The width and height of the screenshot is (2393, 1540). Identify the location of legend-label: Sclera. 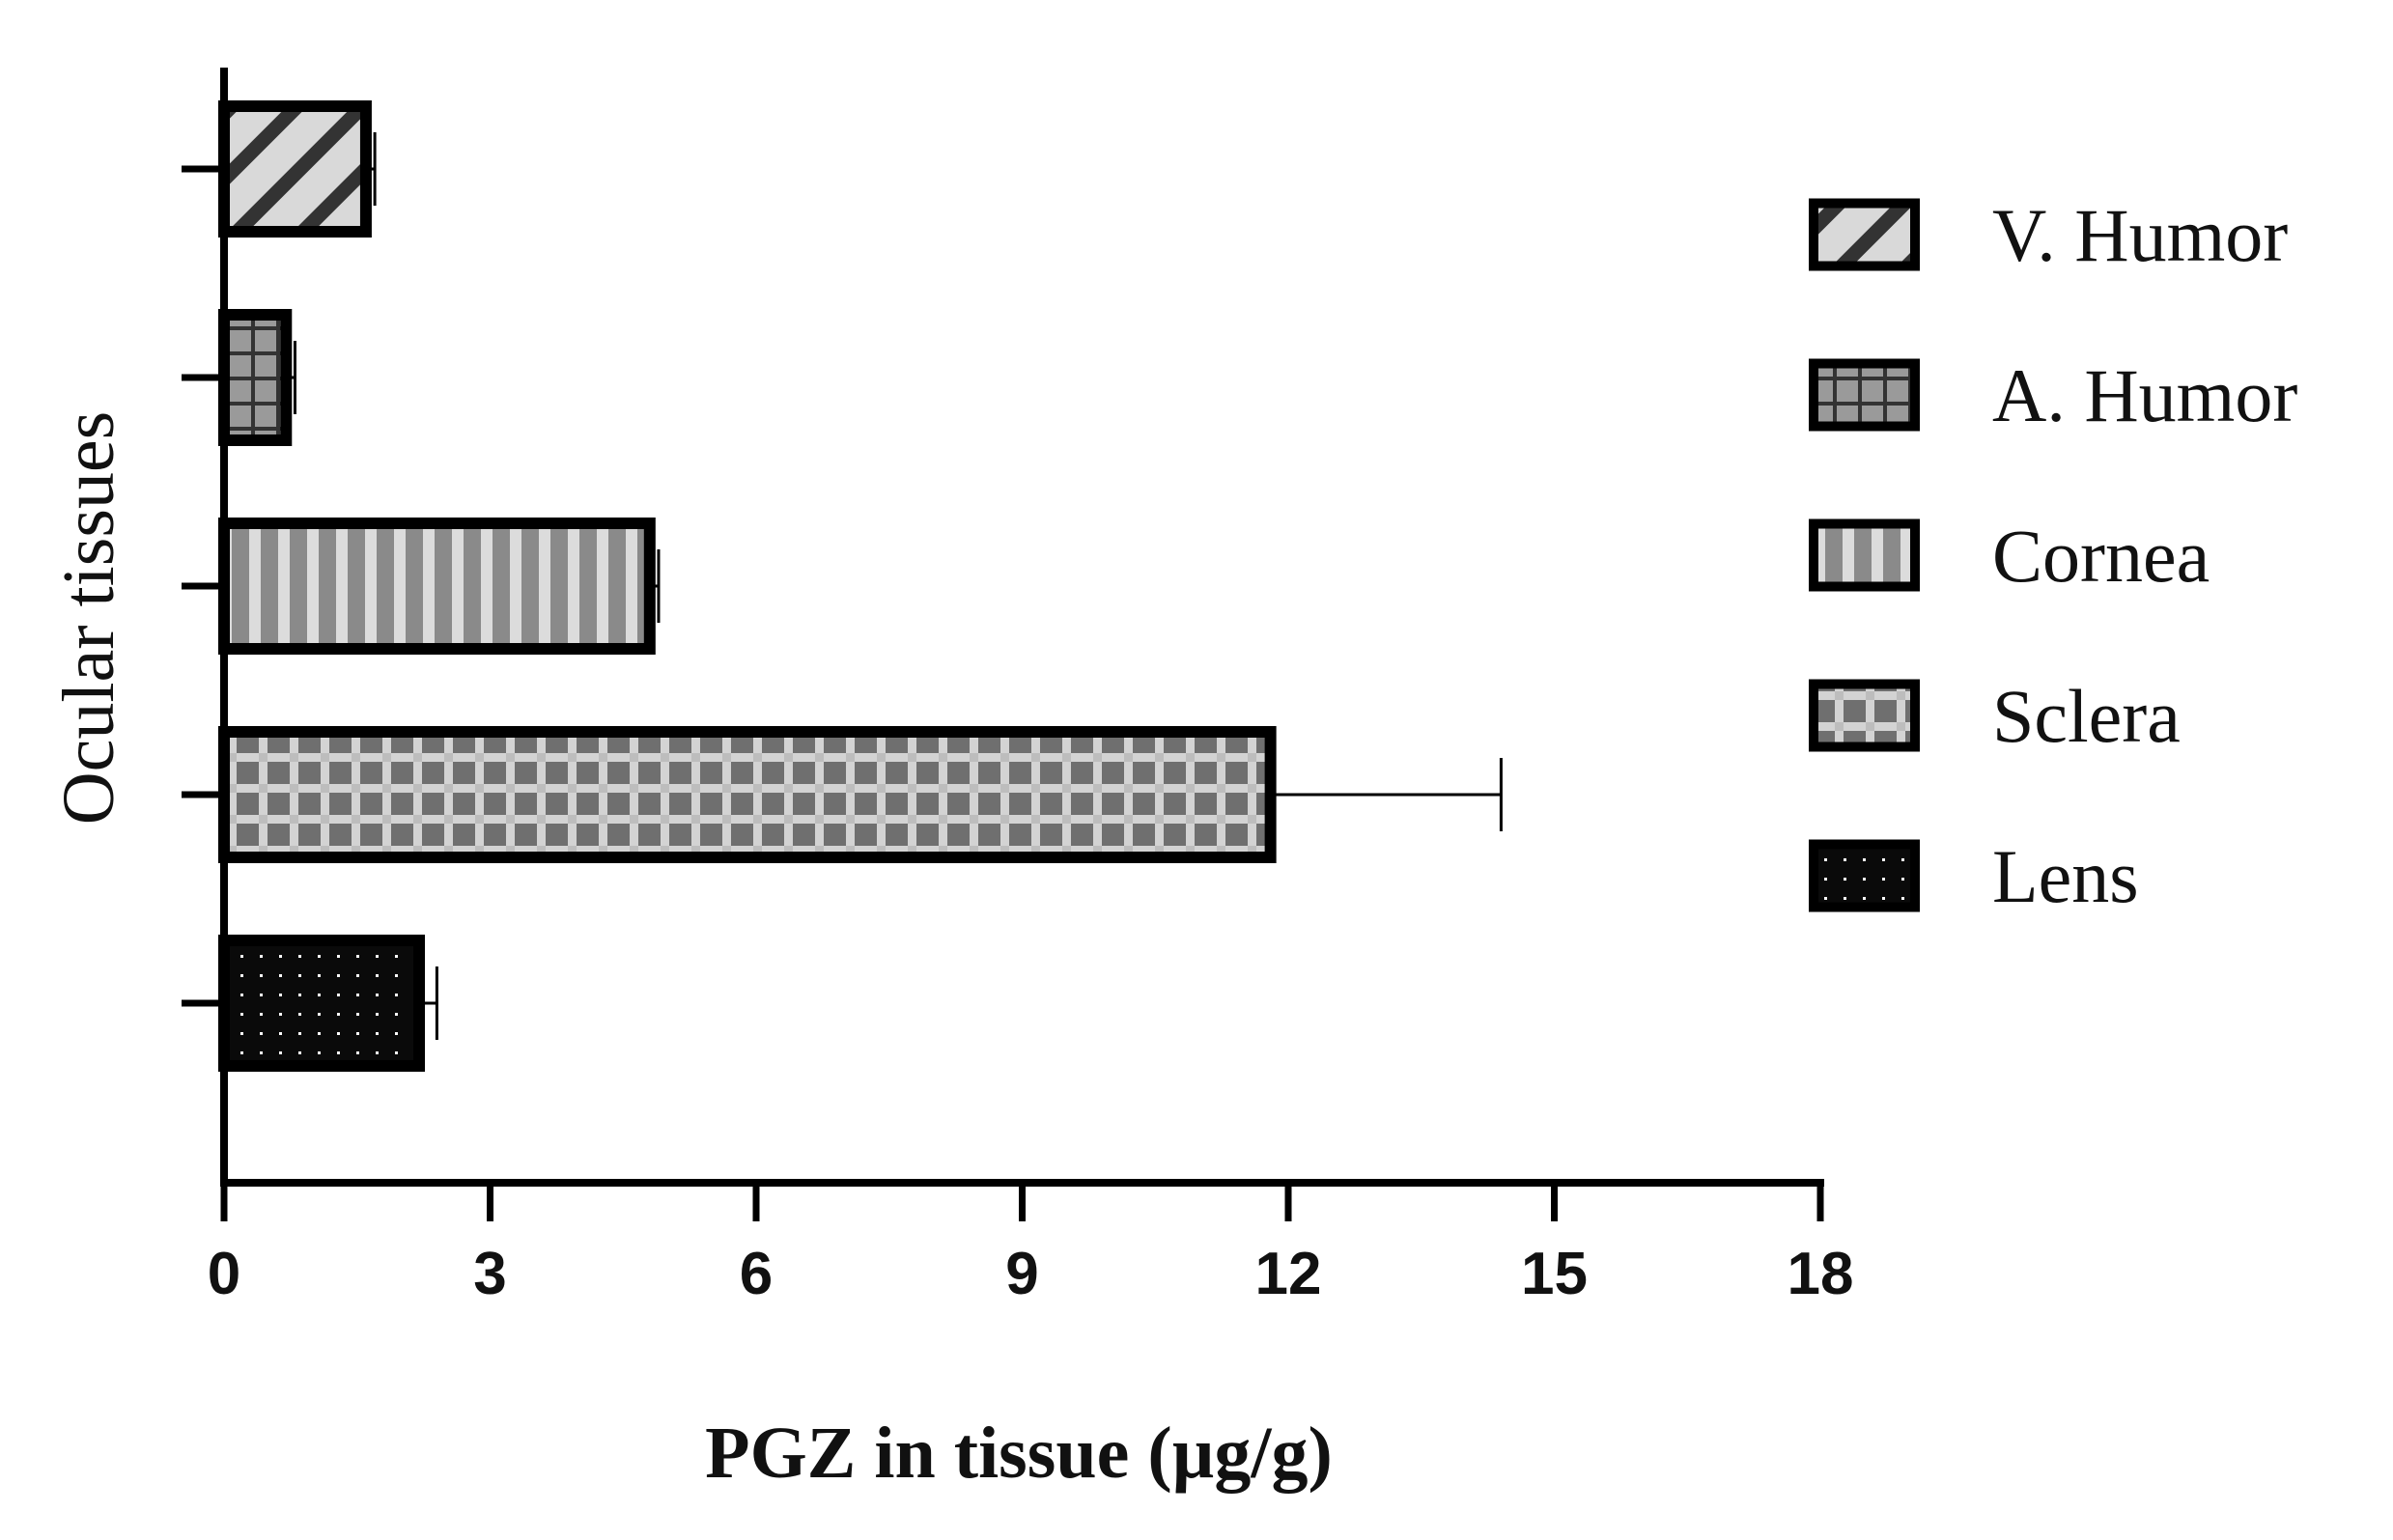
(2086, 716).